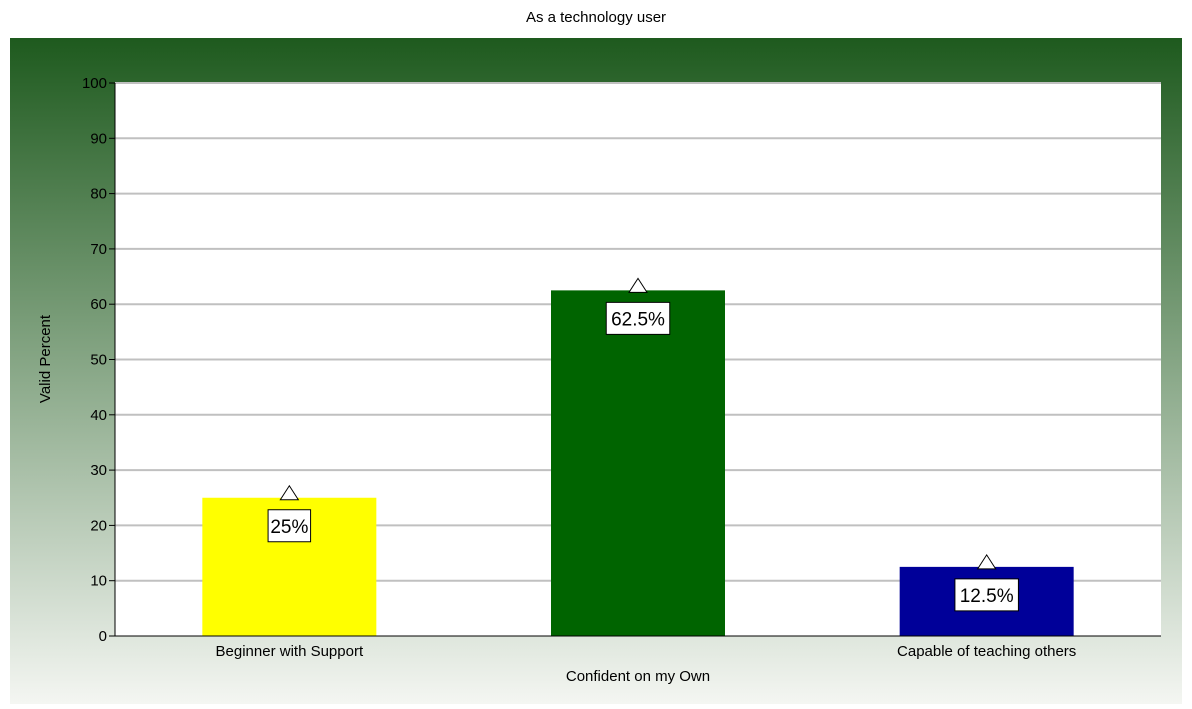 This screenshot has height=709, width=1192. I want to click on y-tick-label: 50, so click(98, 360).